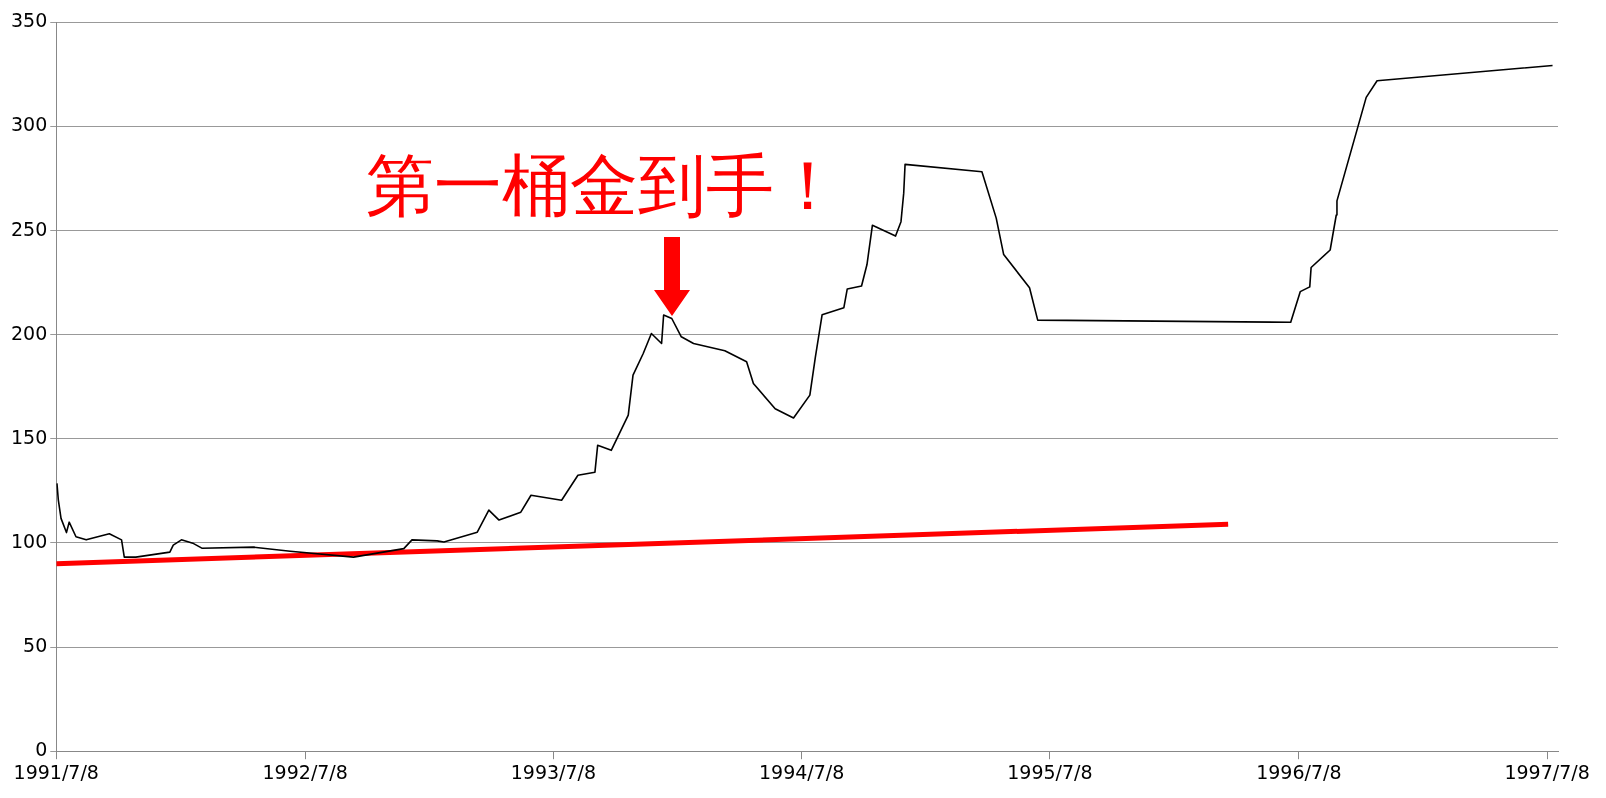 This screenshot has height=798, width=1606. What do you see at coordinates (29, 436) in the screenshot?
I see `y-tick-label: 150` at bounding box center [29, 436].